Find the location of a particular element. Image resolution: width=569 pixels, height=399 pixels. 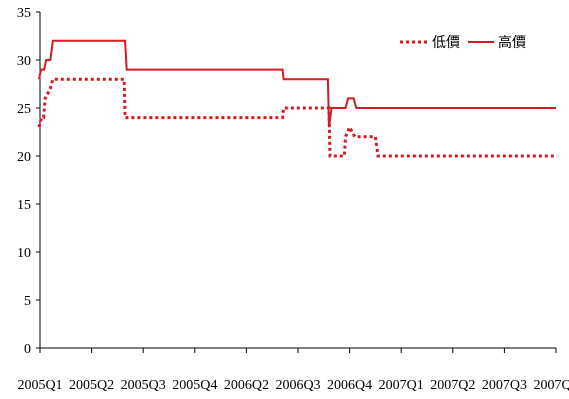

legend: 低價 高價 is located at coordinates (463, 42).